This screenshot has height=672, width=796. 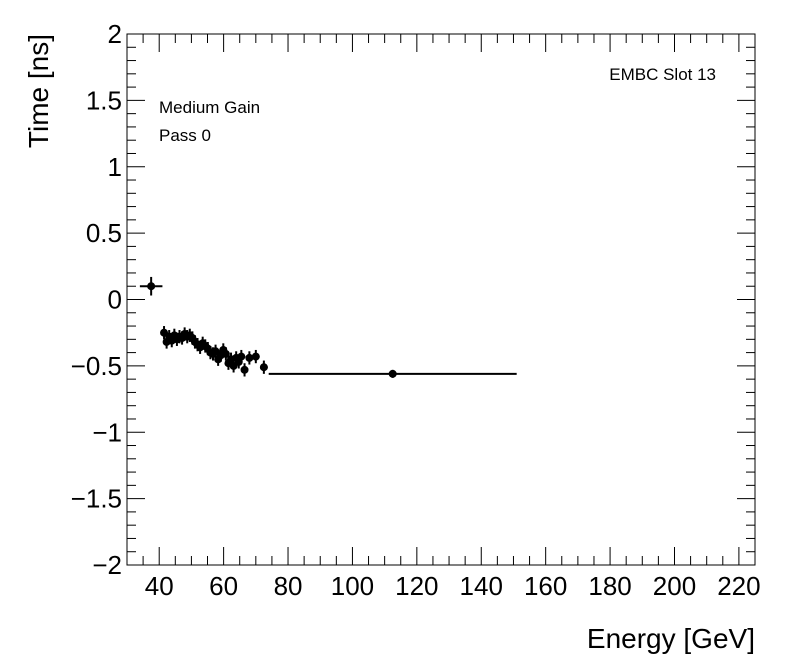 What do you see at coordinates (209, 107) in the screenshot?
I see `annotation-gain: Medium Gain` at bounding box center [209, 107].